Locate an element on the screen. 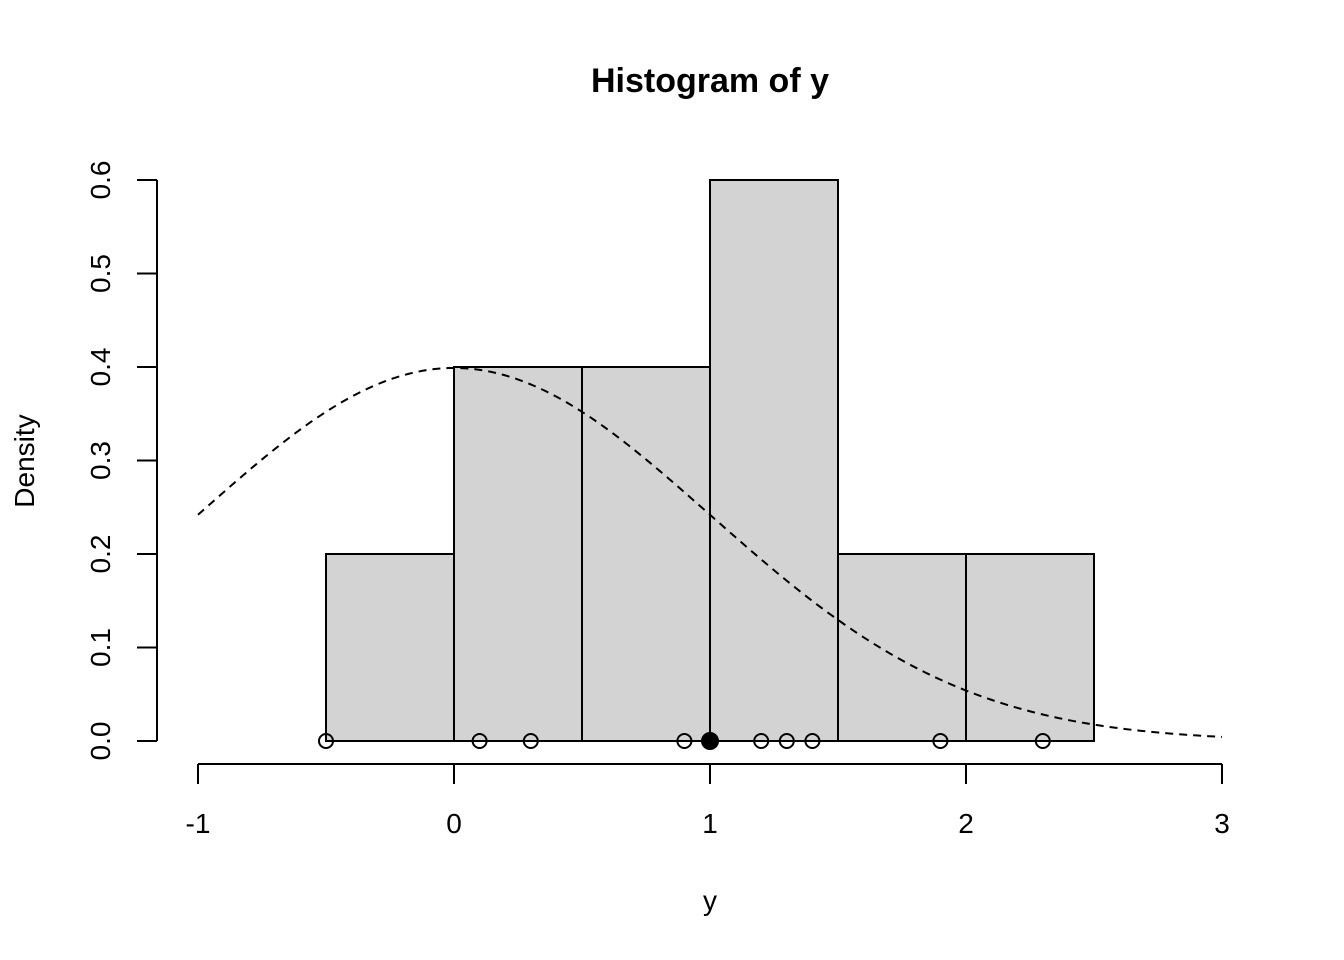 The image size is (1344, 960). chart-title: Histogram of y is located at coordinates (710, 81).